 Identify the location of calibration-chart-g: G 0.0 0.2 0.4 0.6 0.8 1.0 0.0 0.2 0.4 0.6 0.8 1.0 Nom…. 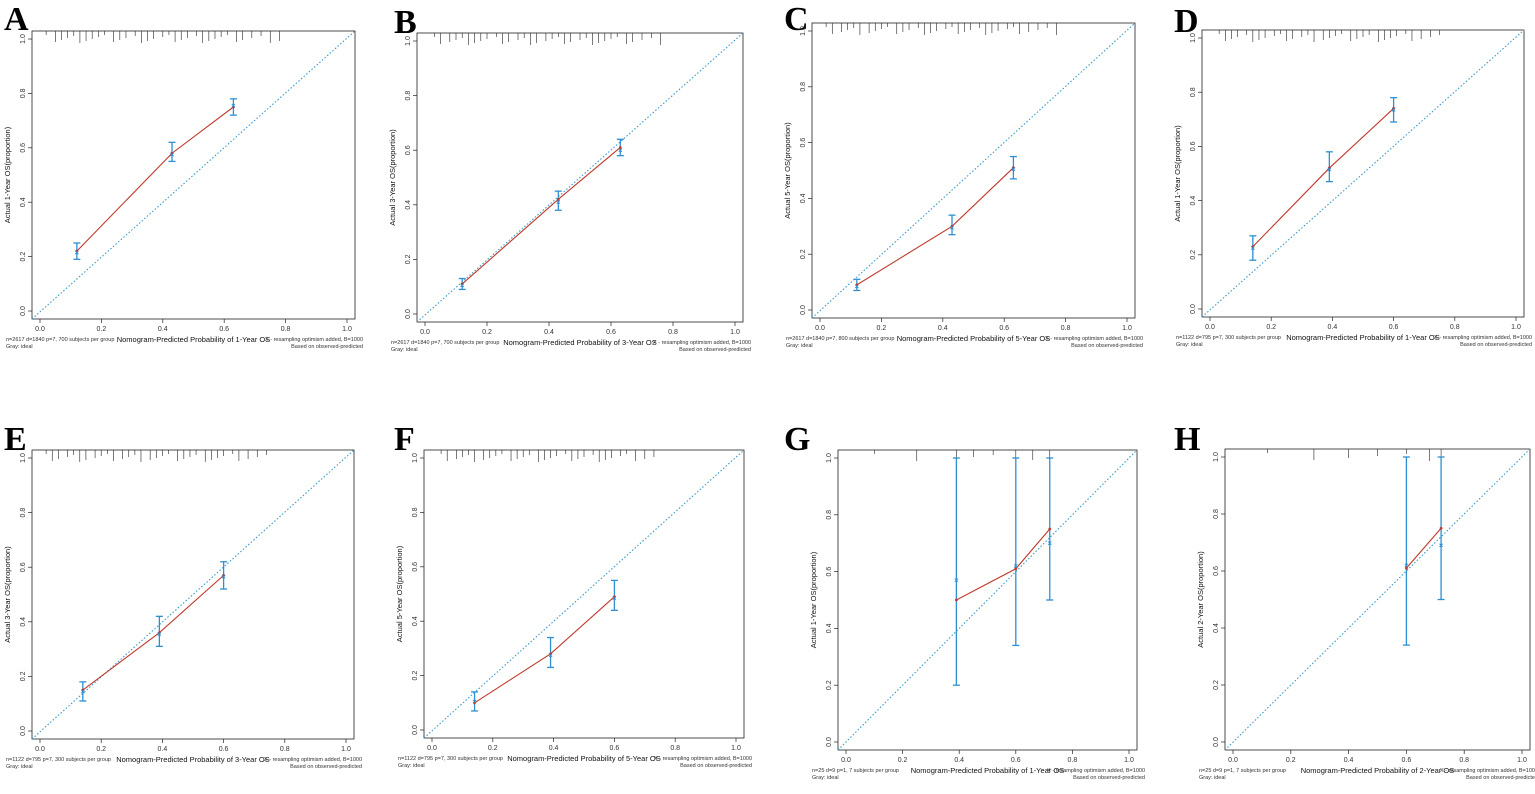
(964, 601).